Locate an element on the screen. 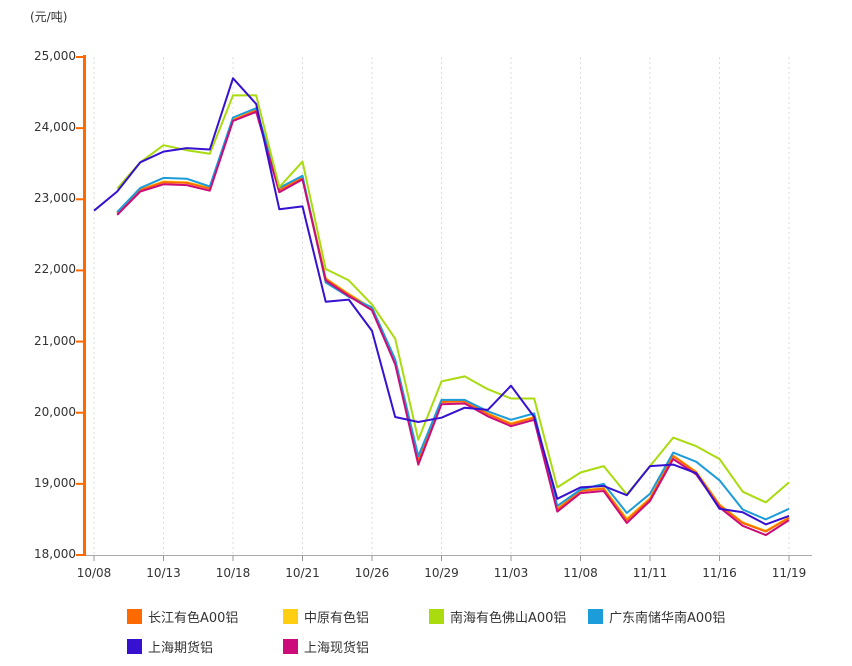 This screenshot has width=852, height=666. x-axis-tick-label: 10/29 is located at coordinates (441, 573).